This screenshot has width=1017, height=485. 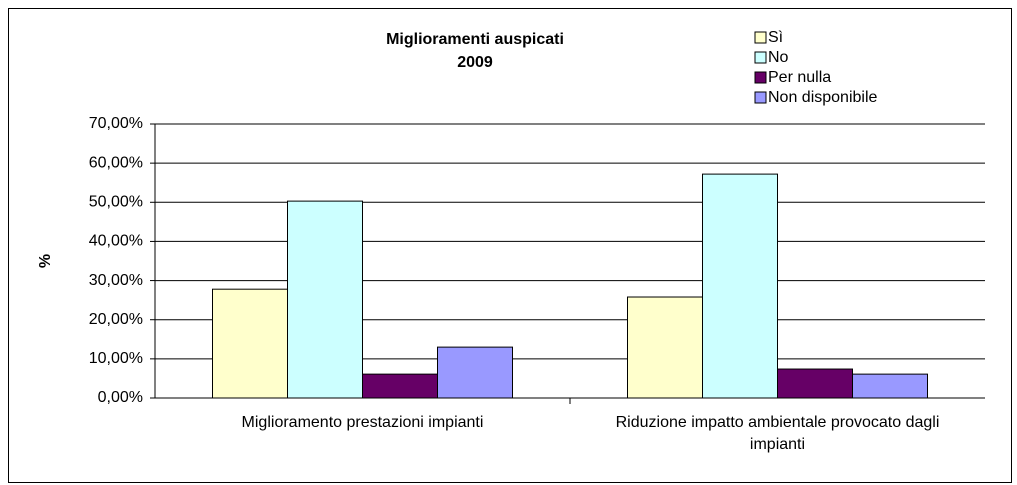 What do you see at coordinates (475, 39) in the screenshot?
I see `chart-title: Miglioramenti auspicati` at bounding box center [475, 39].